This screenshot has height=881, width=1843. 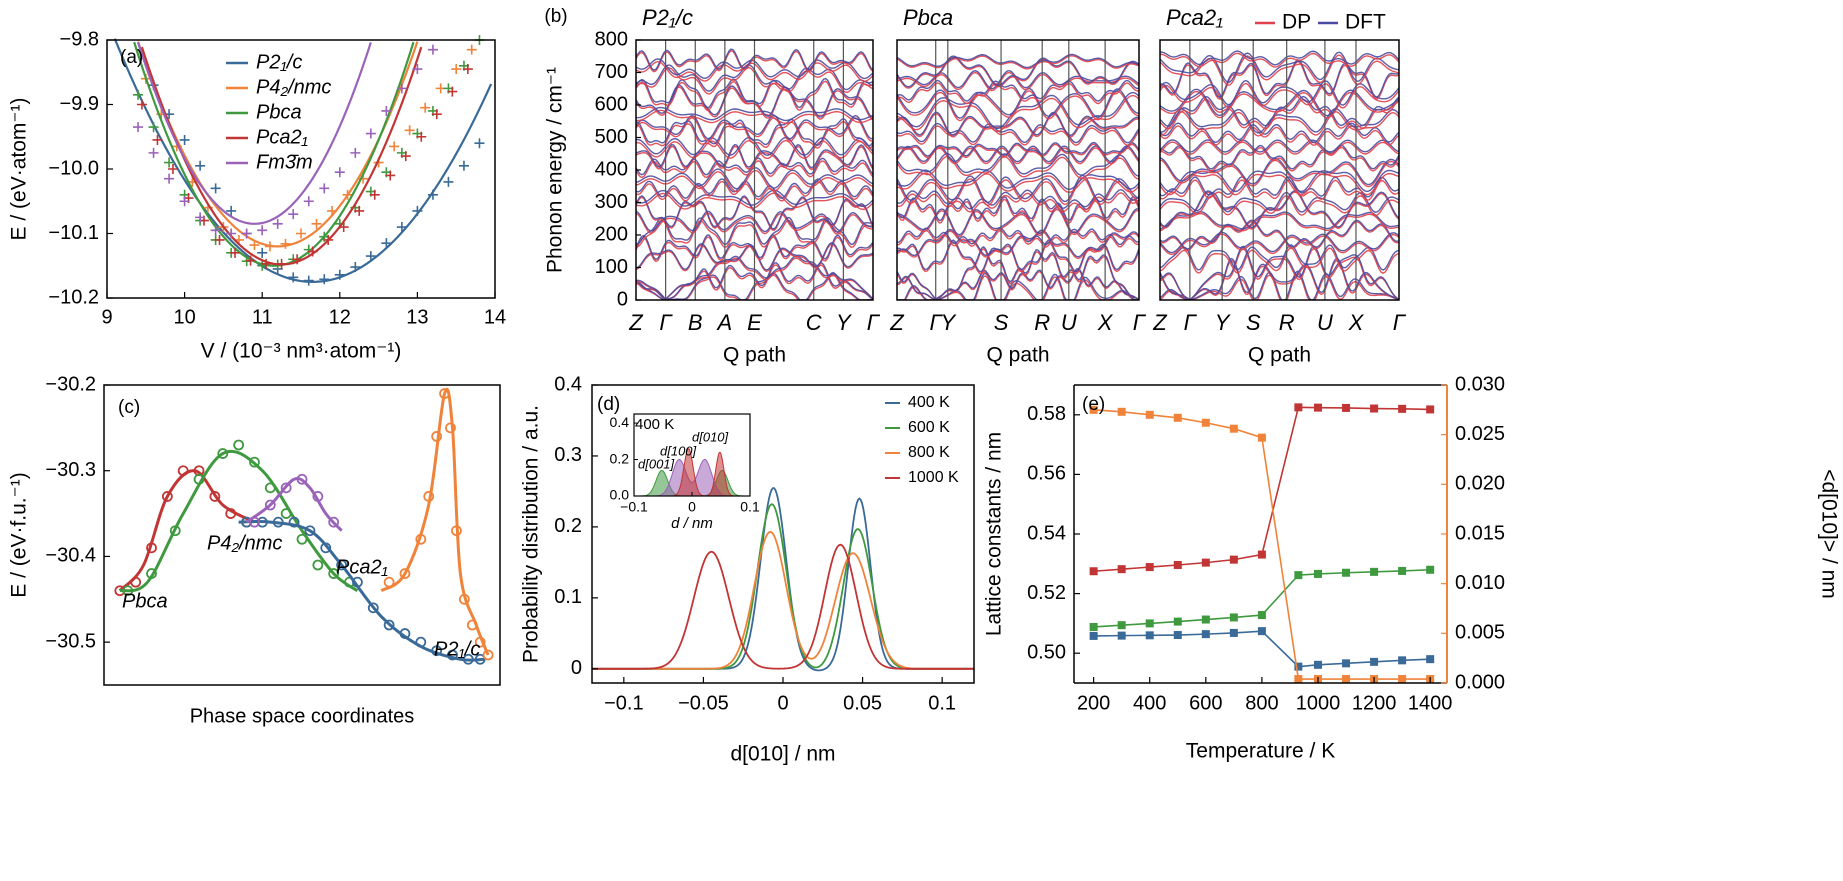 I want to click on y-tick-label: 0.58, so click(x=1046, y=414).